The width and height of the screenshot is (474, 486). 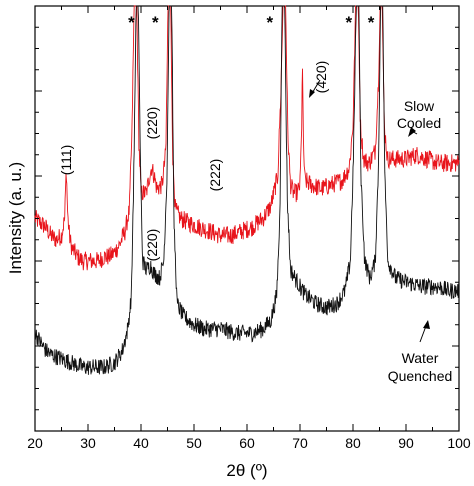 I want to click on x-tick-label: 70, so click(x=300, y=443).